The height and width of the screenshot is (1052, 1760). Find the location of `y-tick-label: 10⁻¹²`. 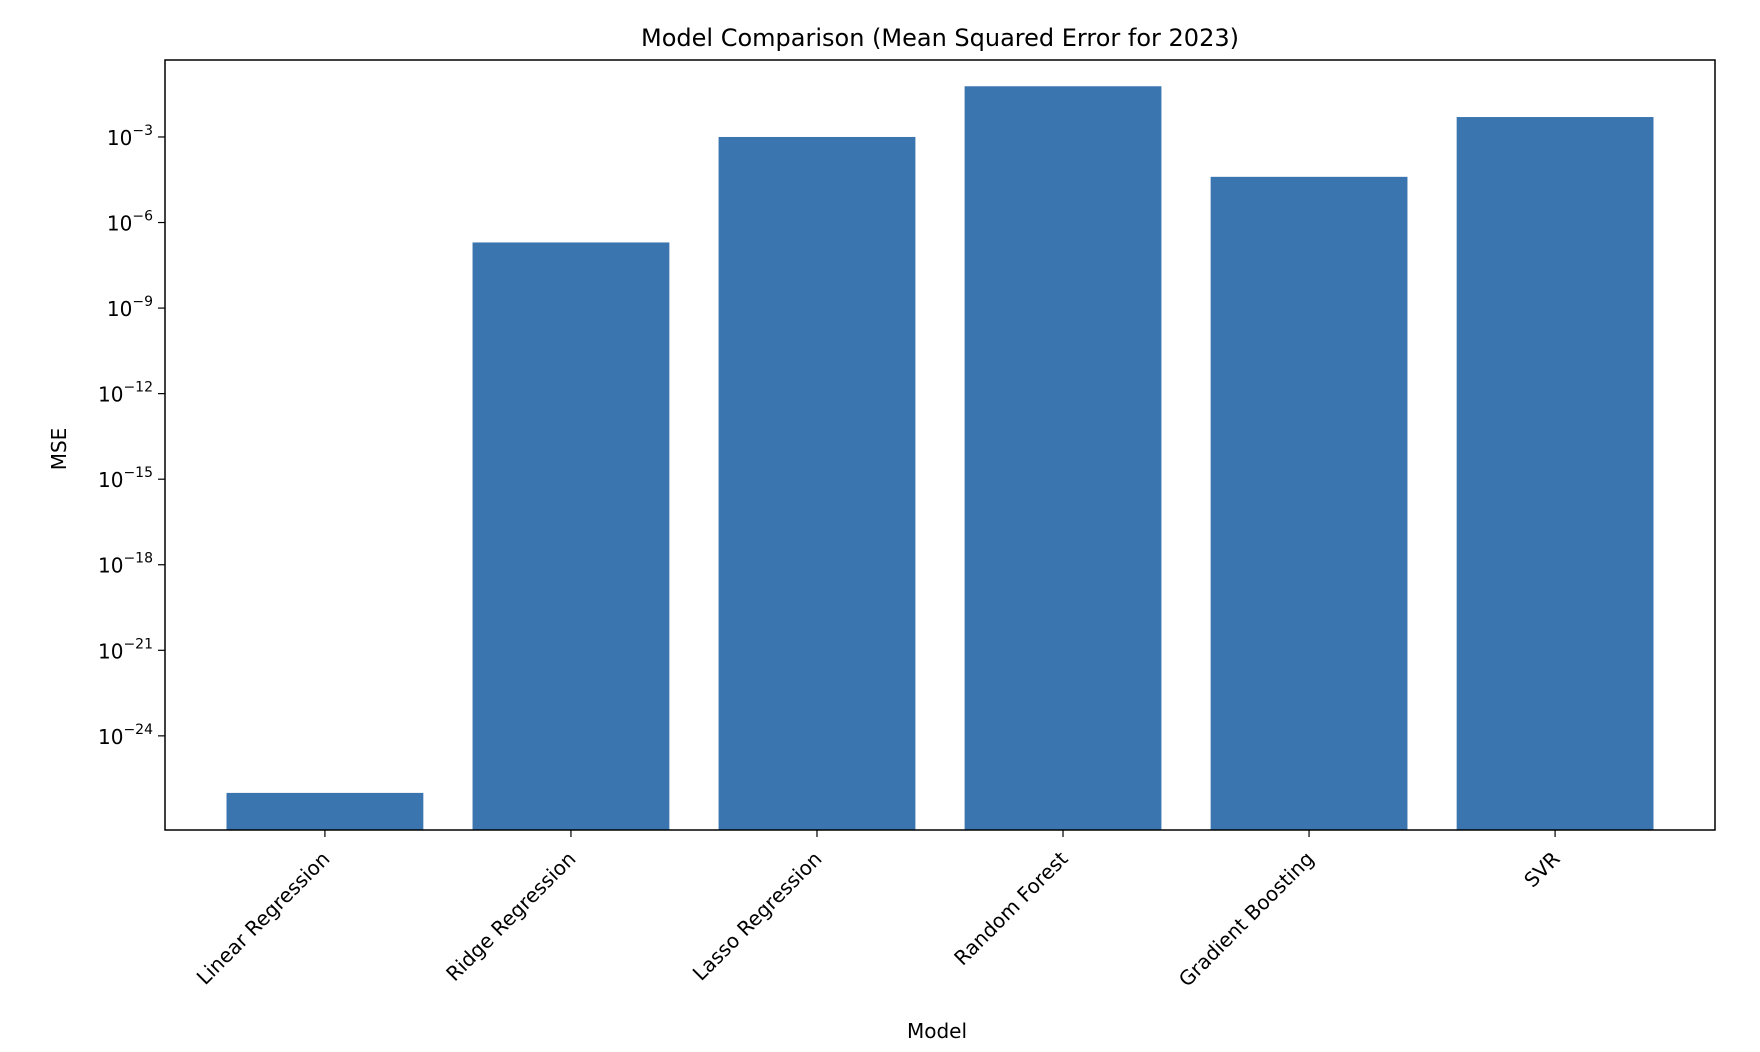

y-tick-label: 10⁻¹² is located at coordinates (125, 393).